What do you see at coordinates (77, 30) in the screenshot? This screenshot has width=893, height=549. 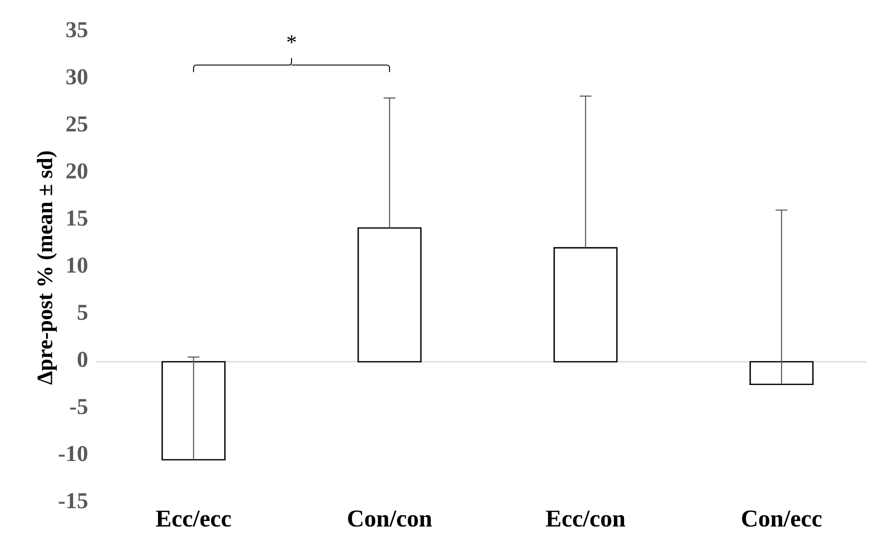 I see `y-tick-label: 35` at bounding box center [77, 30].